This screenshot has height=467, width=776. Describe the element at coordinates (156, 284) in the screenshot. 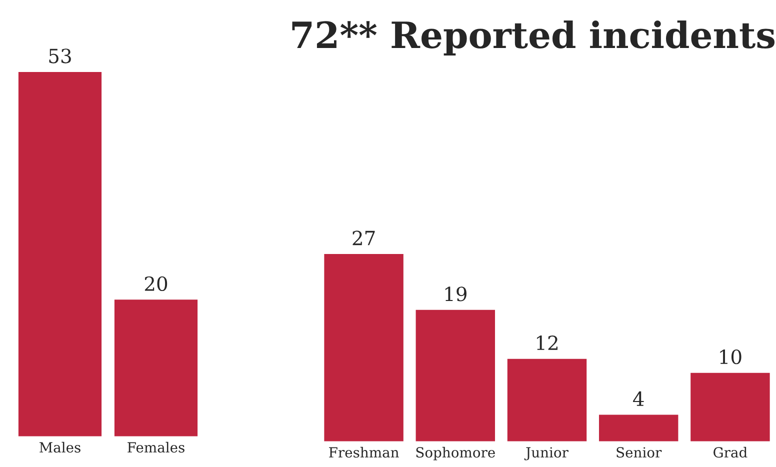

I see `data-label: 20` at that location.